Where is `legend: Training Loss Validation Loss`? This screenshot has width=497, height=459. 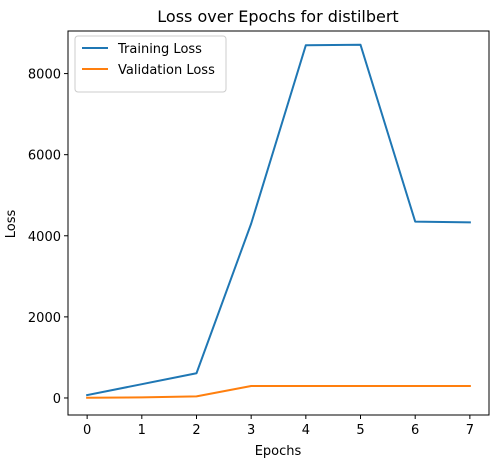
legend: Training Loss Validation Loss is located at coordinates (150, 64).